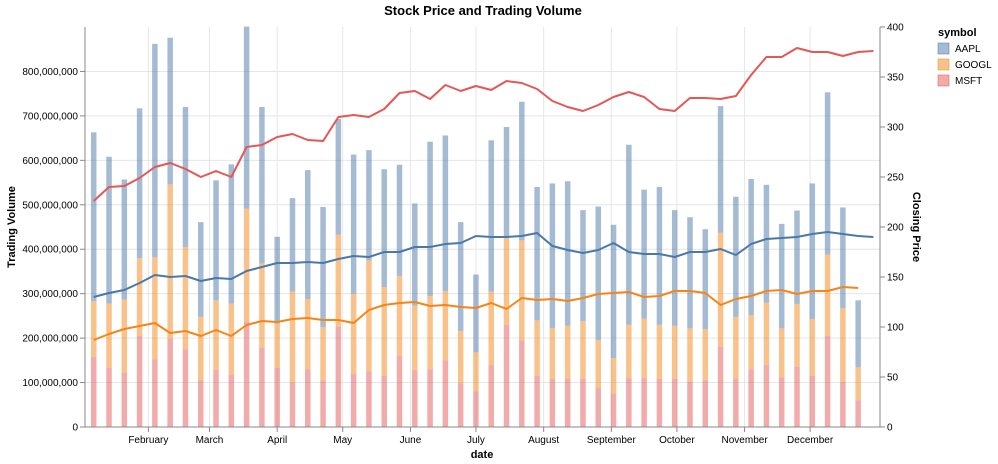  I want to click on chart-title: Stock Price and Trading Volume, so click(483, 10).